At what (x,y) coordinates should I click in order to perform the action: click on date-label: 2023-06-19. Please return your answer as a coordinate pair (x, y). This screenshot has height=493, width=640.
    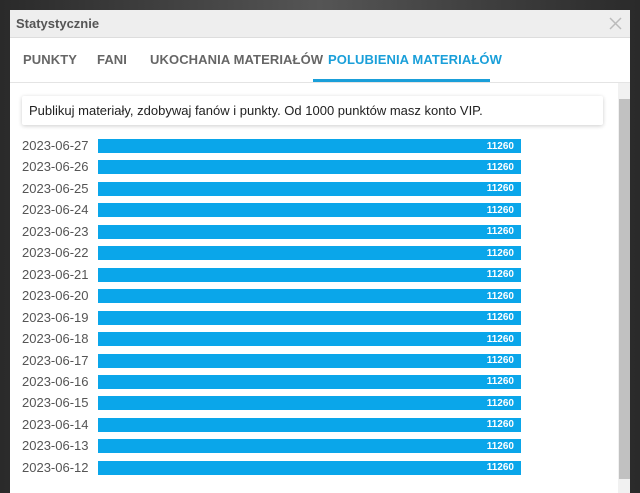
    Looking at the image, I should click on (55, 317).